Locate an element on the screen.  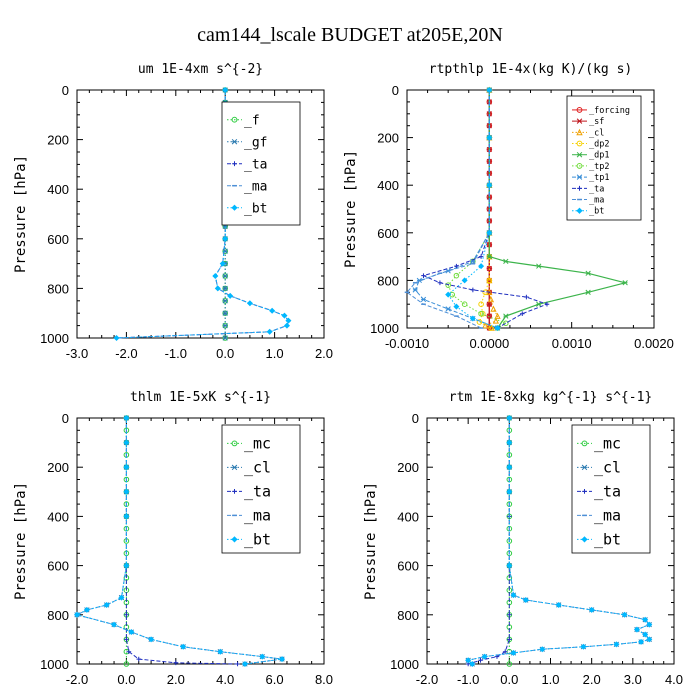
series-ta is located at coordinates (488, 541).